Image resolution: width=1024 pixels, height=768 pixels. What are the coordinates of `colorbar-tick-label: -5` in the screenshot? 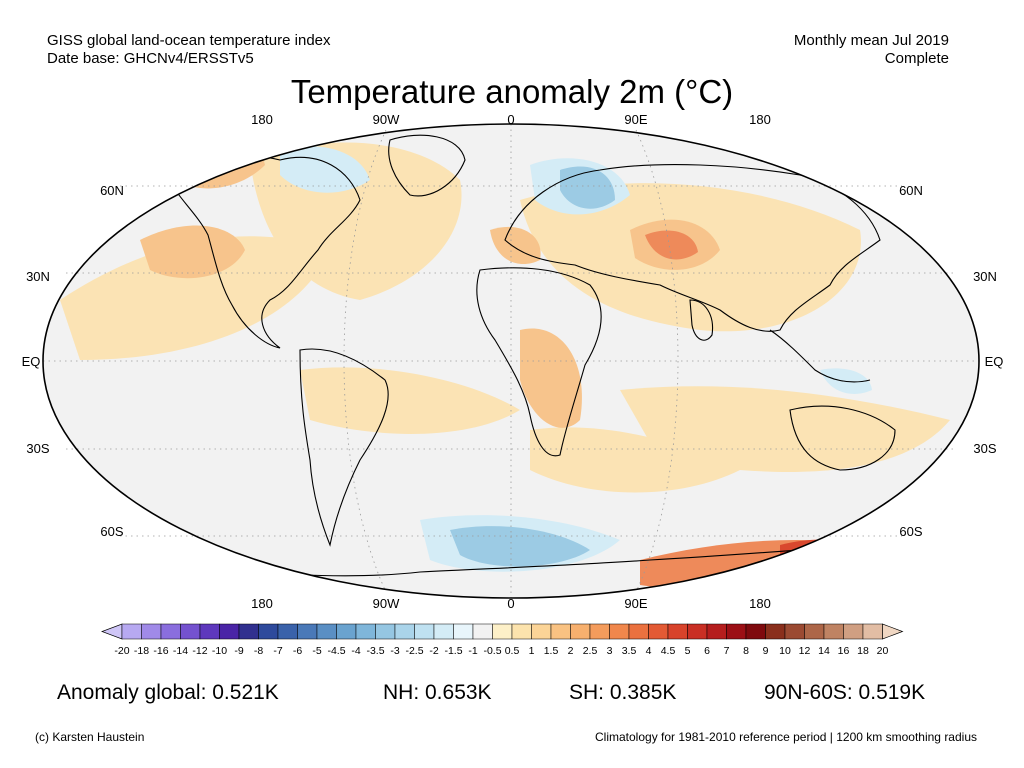 It's located at (316, 651).